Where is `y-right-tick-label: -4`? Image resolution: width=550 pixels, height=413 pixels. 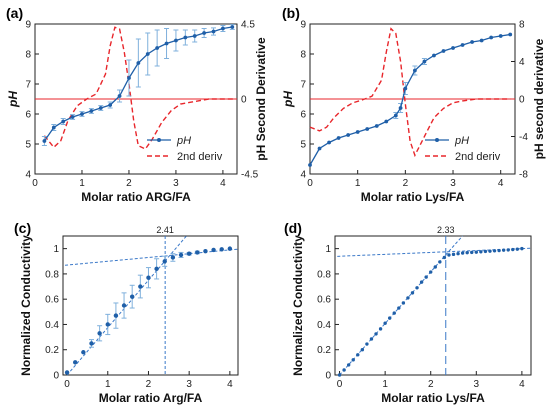
y-right-tick-label: -4 is located at coordinates (523, 137).